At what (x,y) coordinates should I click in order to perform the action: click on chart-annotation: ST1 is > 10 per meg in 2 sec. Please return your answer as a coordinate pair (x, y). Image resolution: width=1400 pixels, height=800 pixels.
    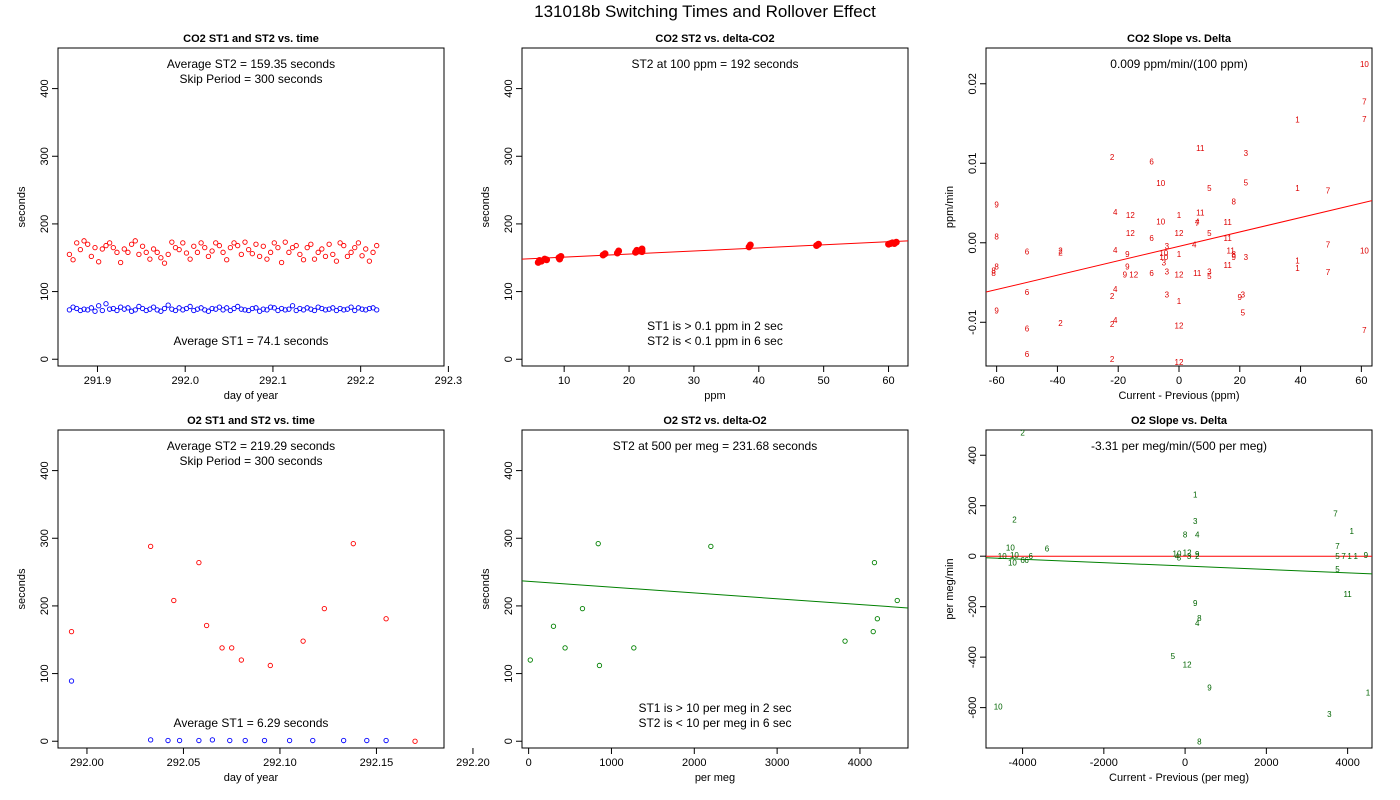
    Looking at the image, I should click on (714, 708).